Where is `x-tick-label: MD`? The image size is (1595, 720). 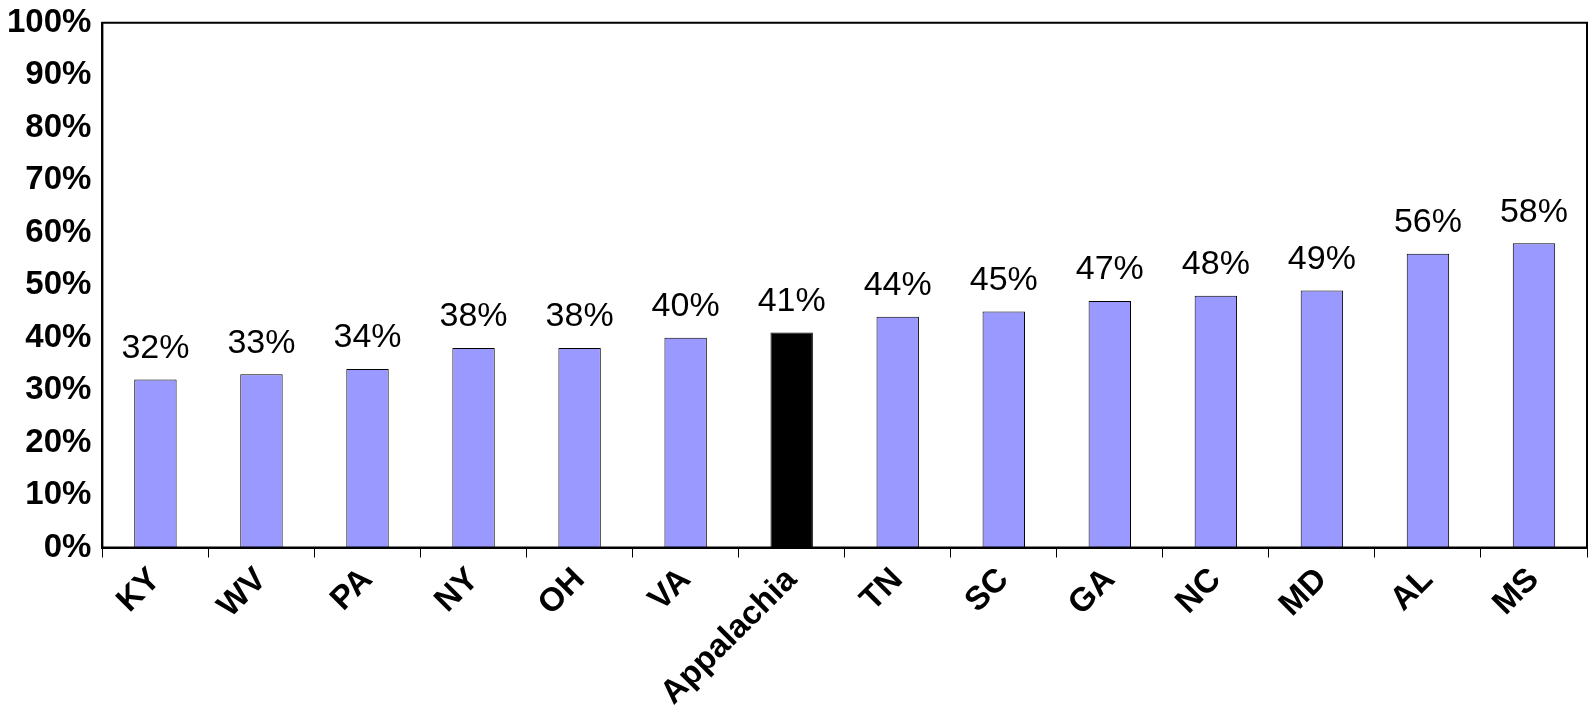
x-tick-label: MD is located at coordinates (1302, 591).